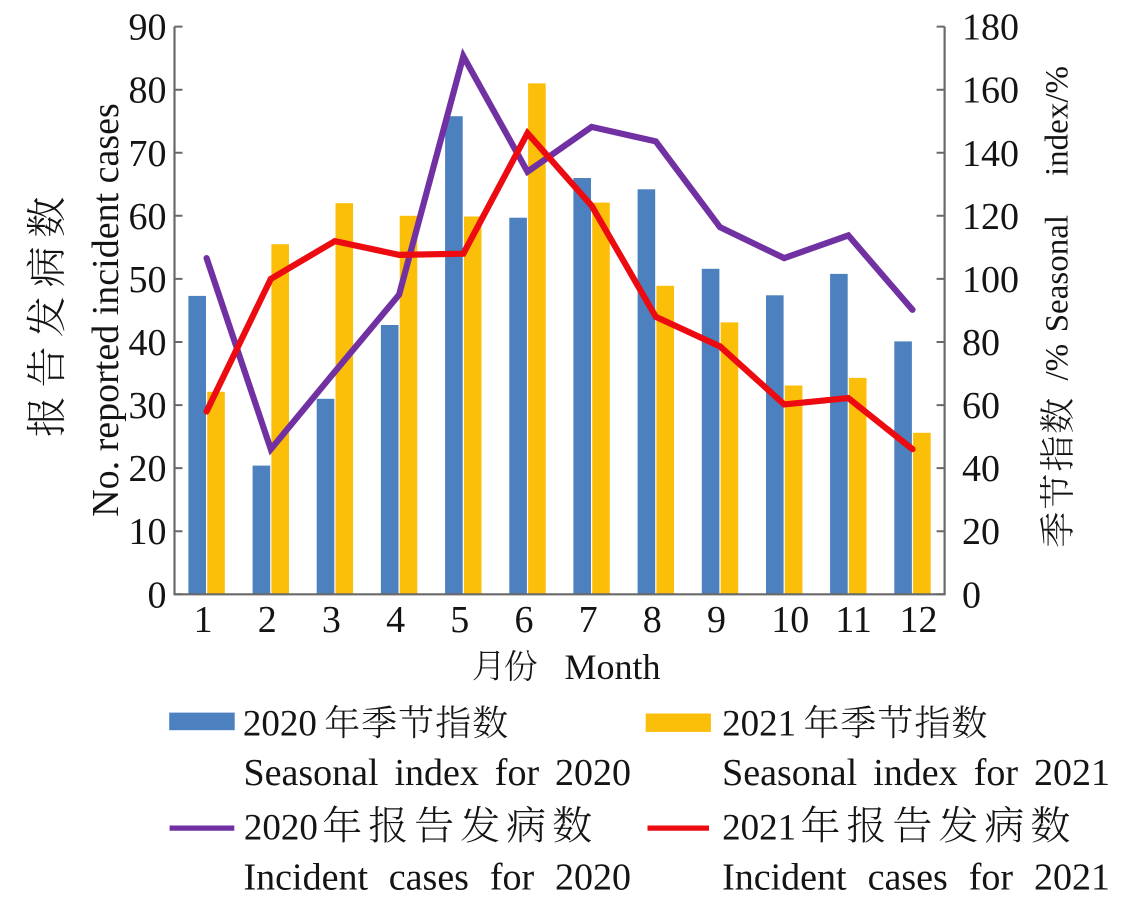 The image size is (1144, 905). I want to click on svg-text: 2, so click(267, 620).